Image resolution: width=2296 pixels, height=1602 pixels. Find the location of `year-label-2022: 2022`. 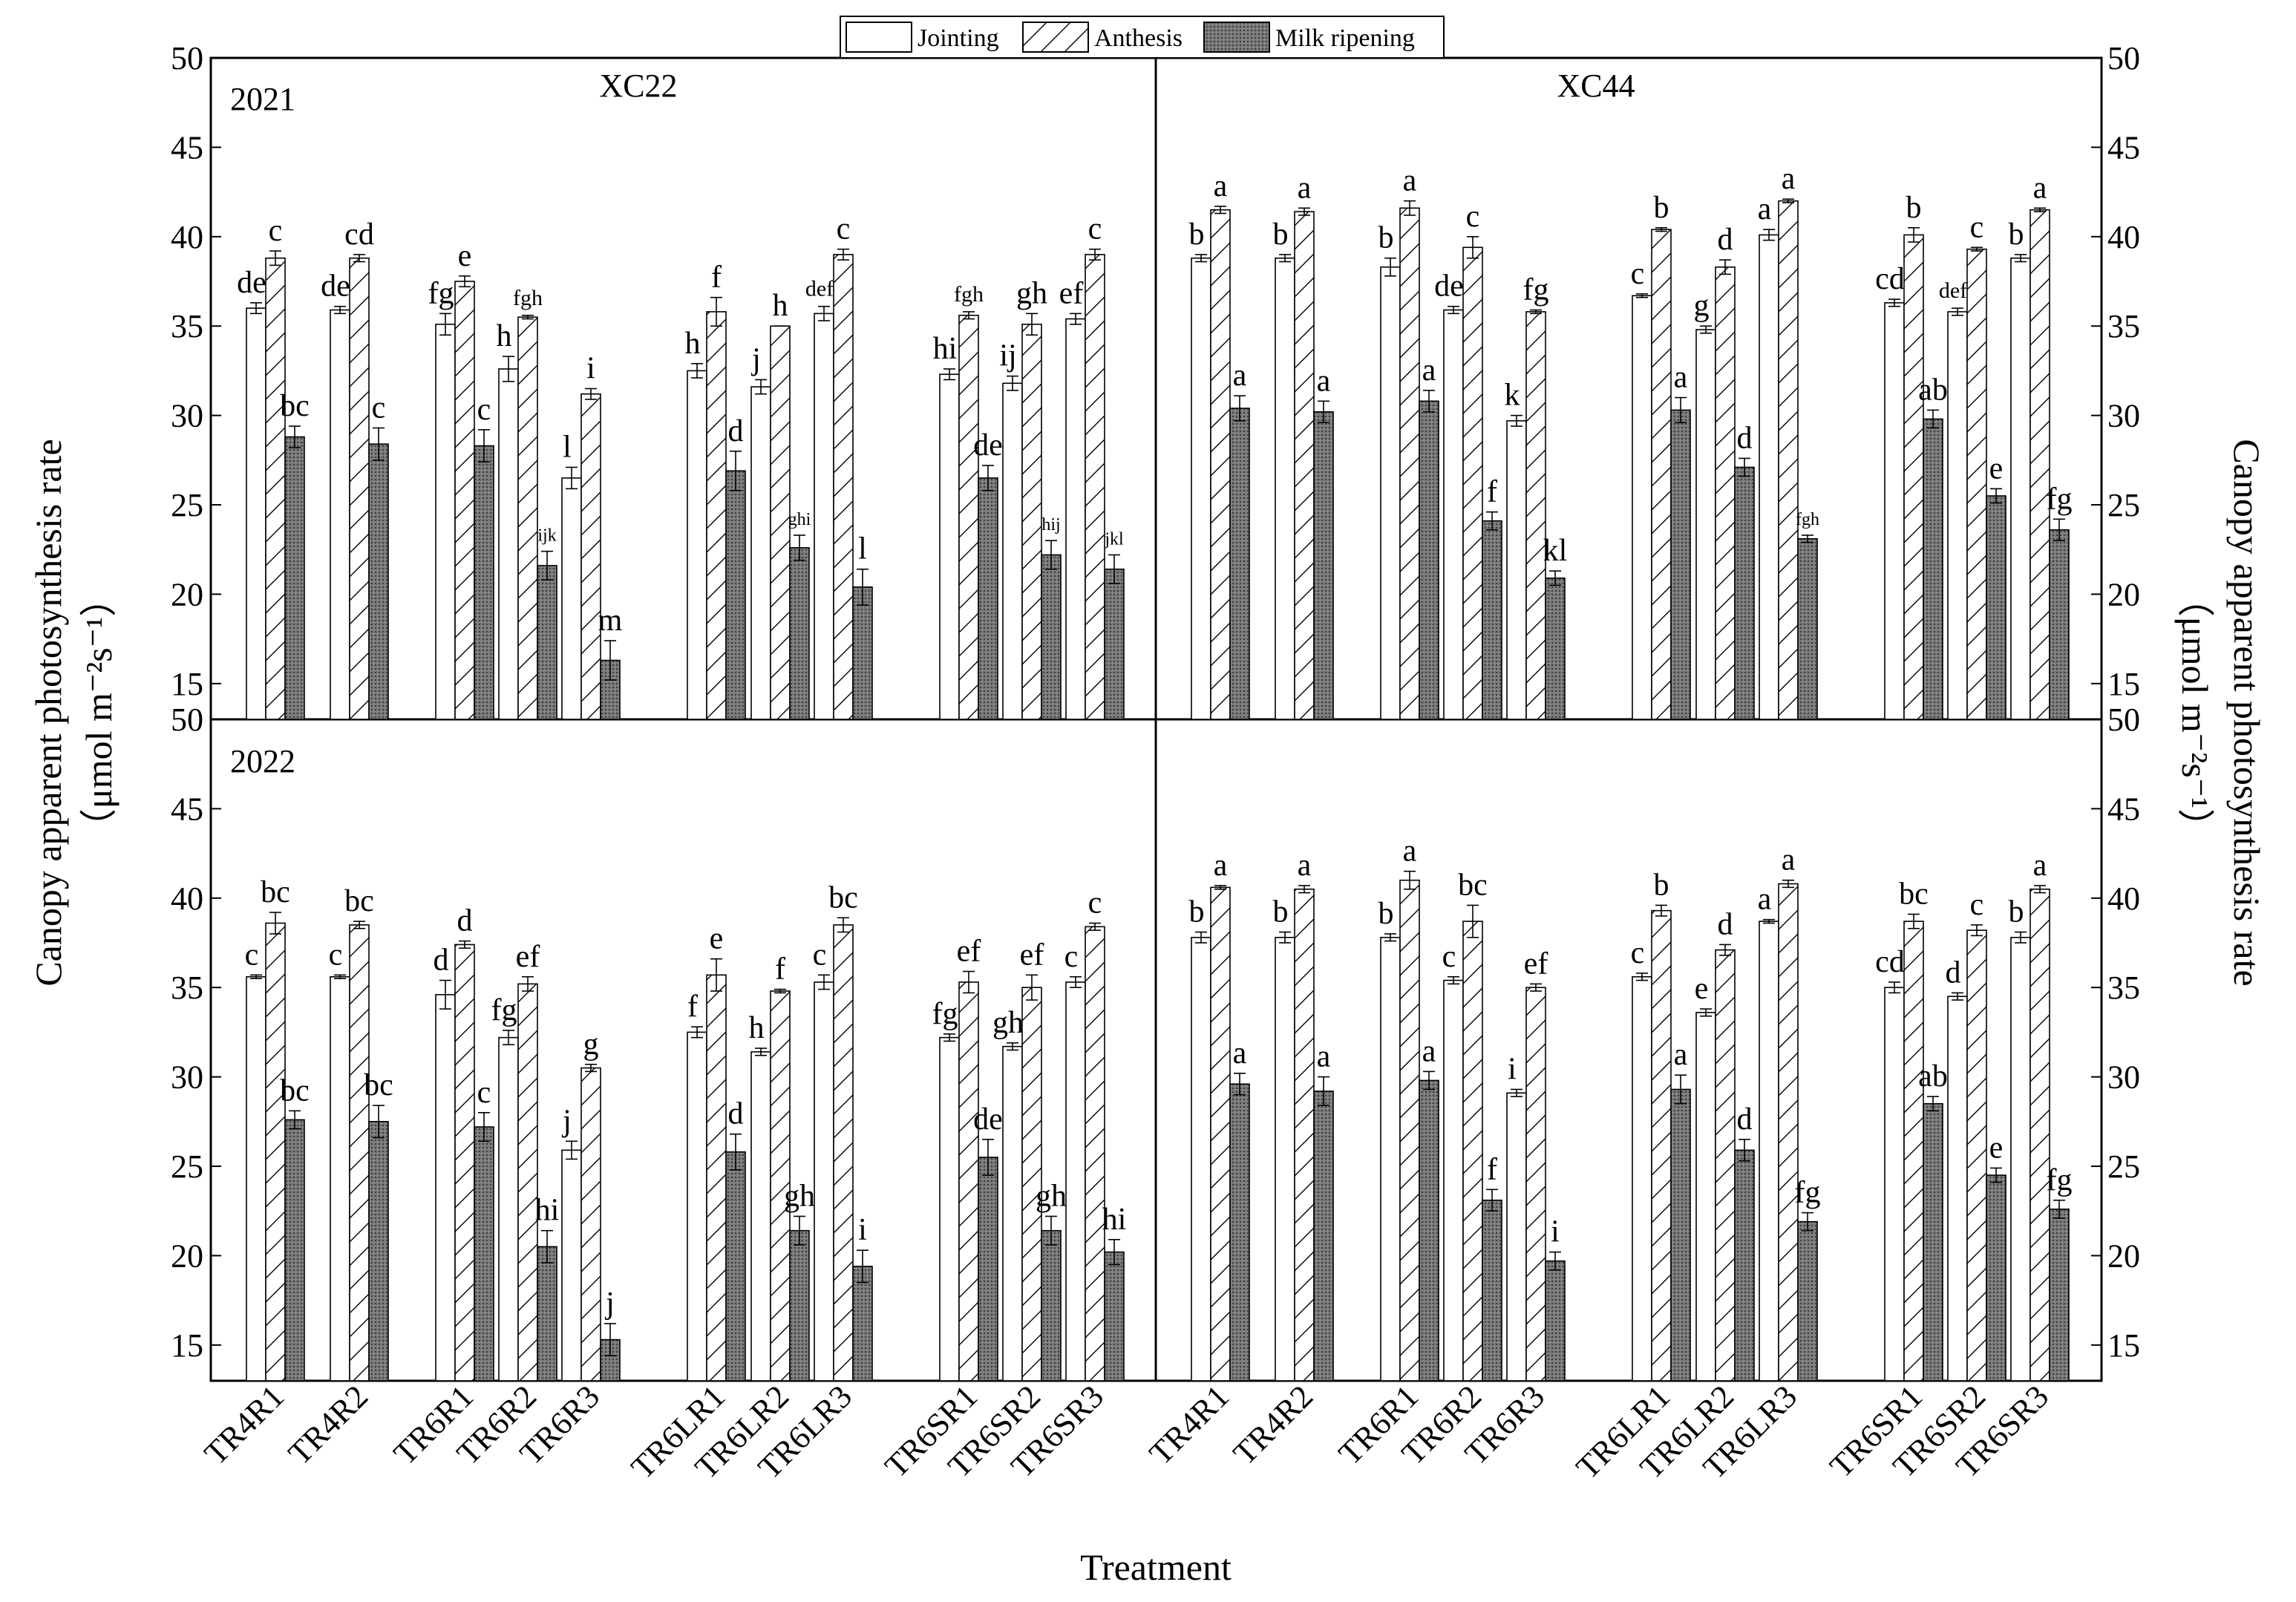

year-label-2022: 2022 is located at coordinates (262, 761).